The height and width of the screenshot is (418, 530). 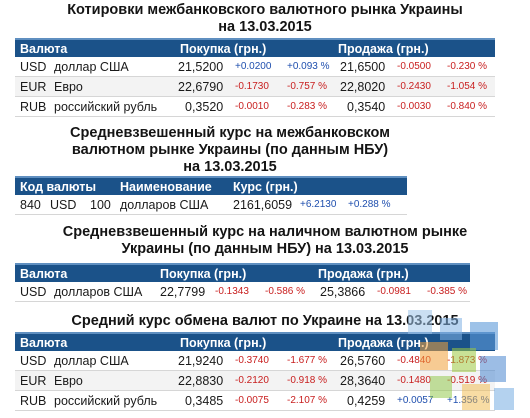 What do you see at coordinates (363, 87) in the screenshot?
I see `sell-rate: 22,8020` at bounding box center [363, 87].